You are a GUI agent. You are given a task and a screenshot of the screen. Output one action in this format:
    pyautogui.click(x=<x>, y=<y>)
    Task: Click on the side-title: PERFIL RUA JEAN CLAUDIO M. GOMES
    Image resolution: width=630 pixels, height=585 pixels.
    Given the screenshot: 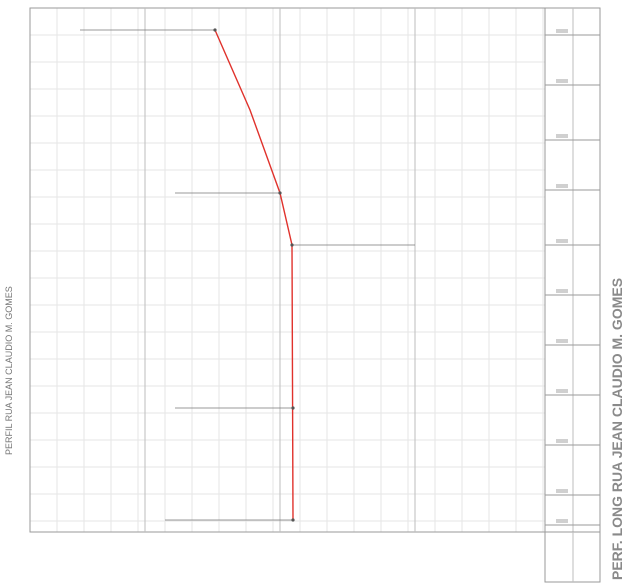 What is the action you would take?
    pyautogui.click(x=9, y=370)
    